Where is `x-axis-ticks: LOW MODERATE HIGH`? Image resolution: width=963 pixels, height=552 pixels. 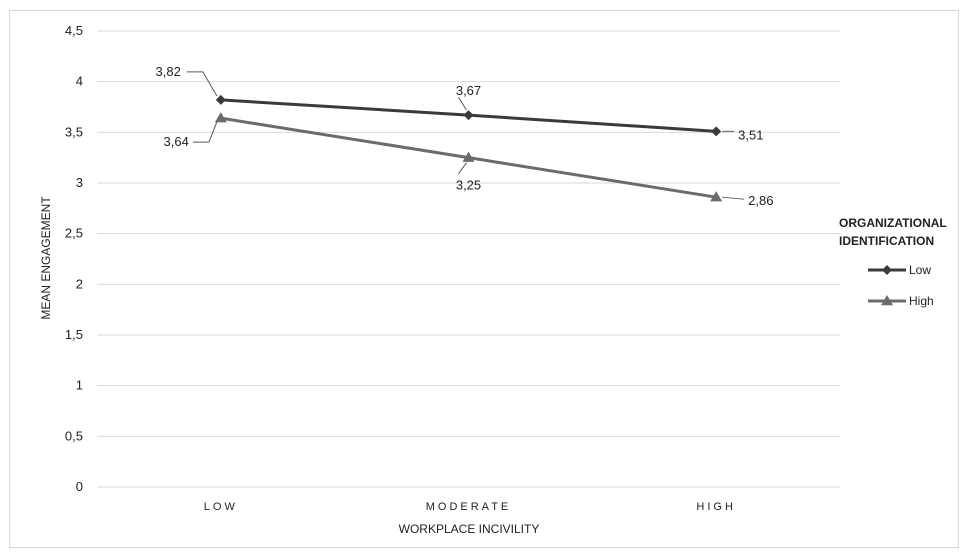
x-axis-ticks: LOW MODERATE HIGH is located at coordinates (470, 507).